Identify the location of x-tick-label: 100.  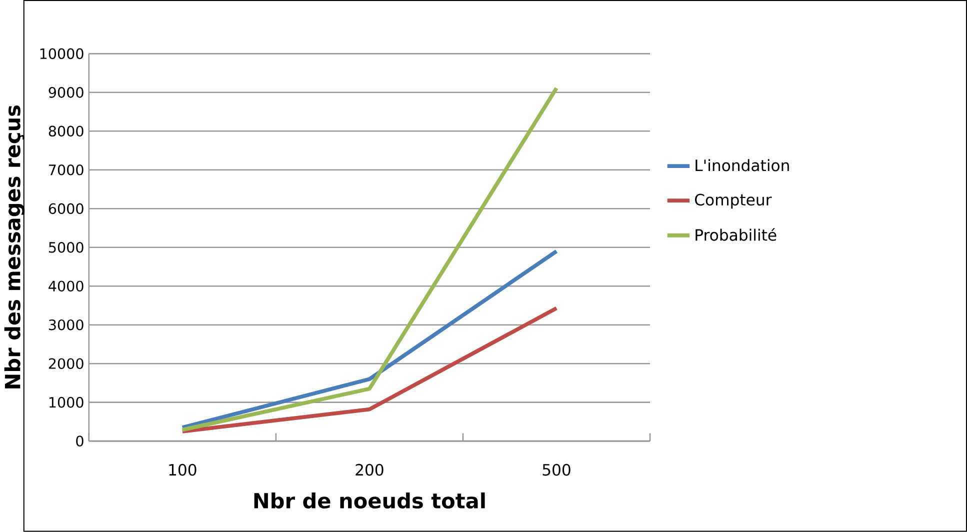
(182, 470).